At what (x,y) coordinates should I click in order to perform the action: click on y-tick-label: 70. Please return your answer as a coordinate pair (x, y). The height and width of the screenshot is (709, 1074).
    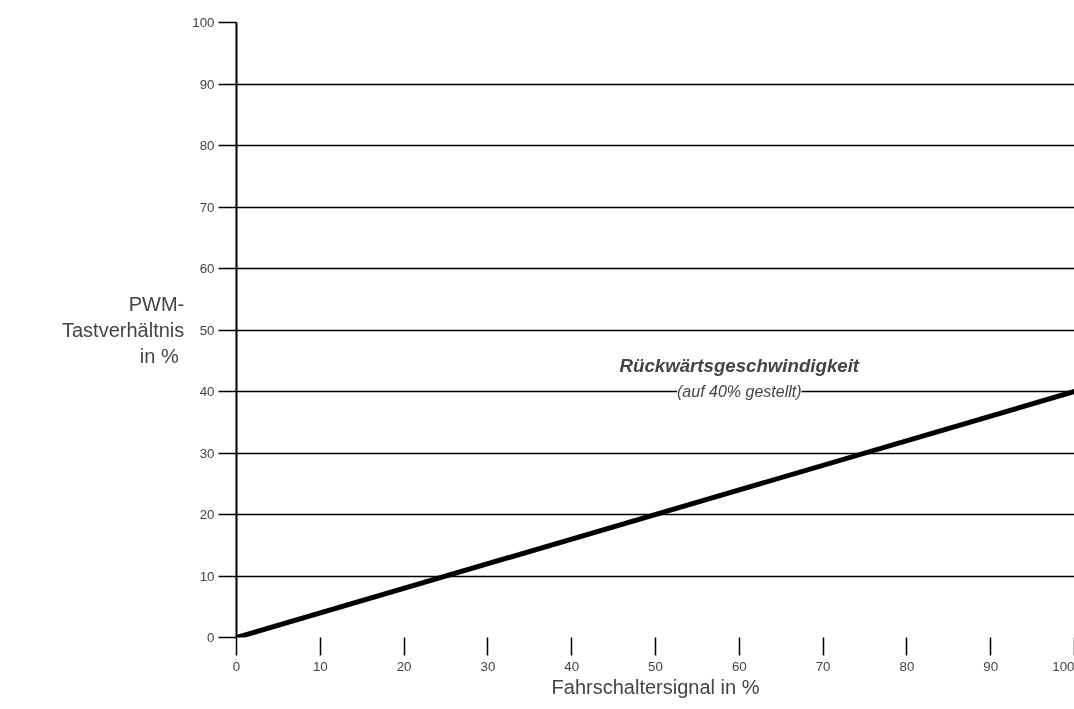
    Looking at the image, I should click on (207, 207).